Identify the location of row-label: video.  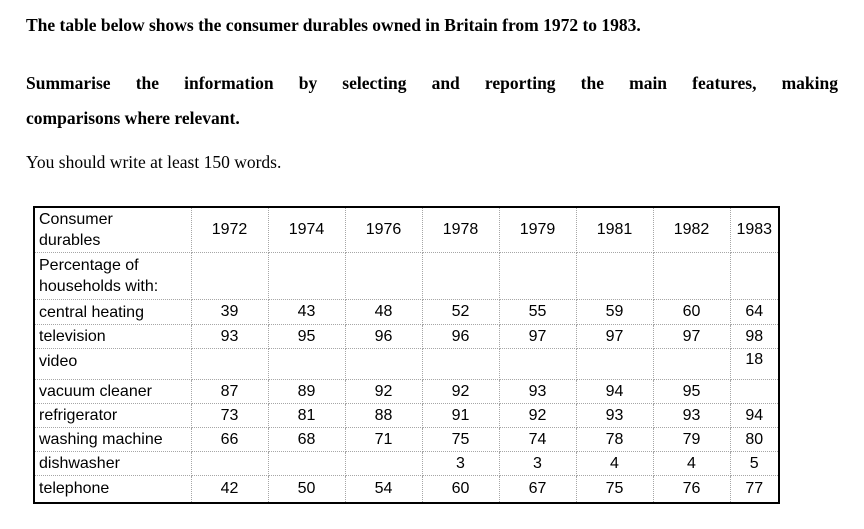
(112, 364).